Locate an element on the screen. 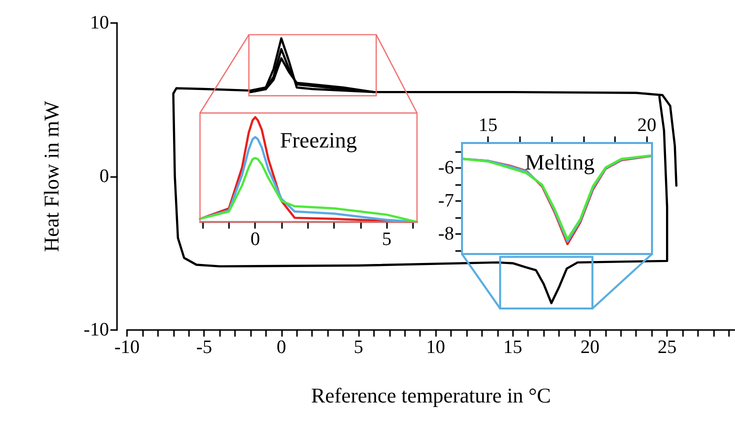  x-axis-title: Reference temperature in °C is located at coordinates (431, 396).